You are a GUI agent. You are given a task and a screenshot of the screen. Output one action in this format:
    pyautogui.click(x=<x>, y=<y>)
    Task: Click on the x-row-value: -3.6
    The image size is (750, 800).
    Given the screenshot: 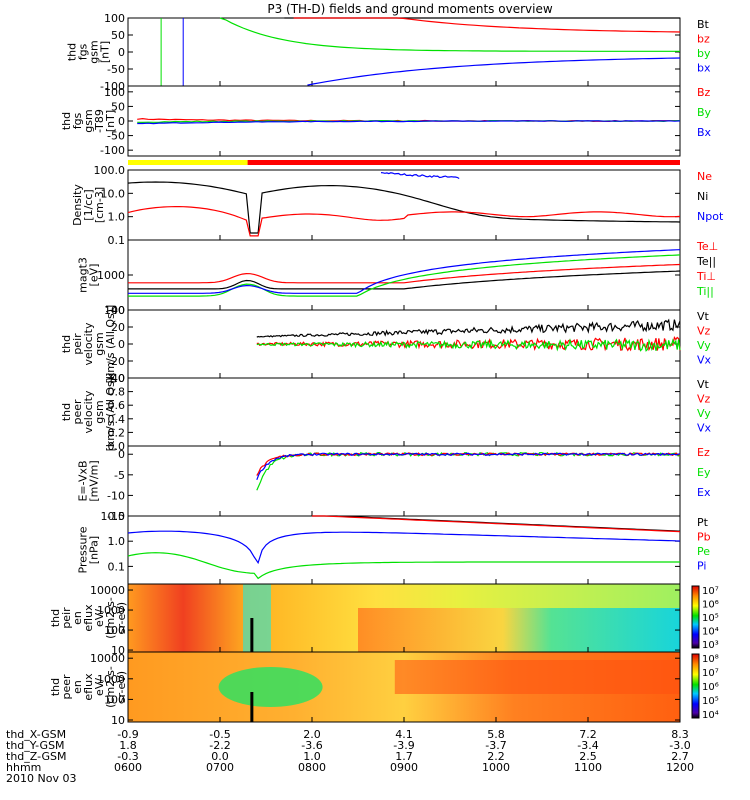 What is the action you would take?
    pyautogui.click(x=311, y=745)
    